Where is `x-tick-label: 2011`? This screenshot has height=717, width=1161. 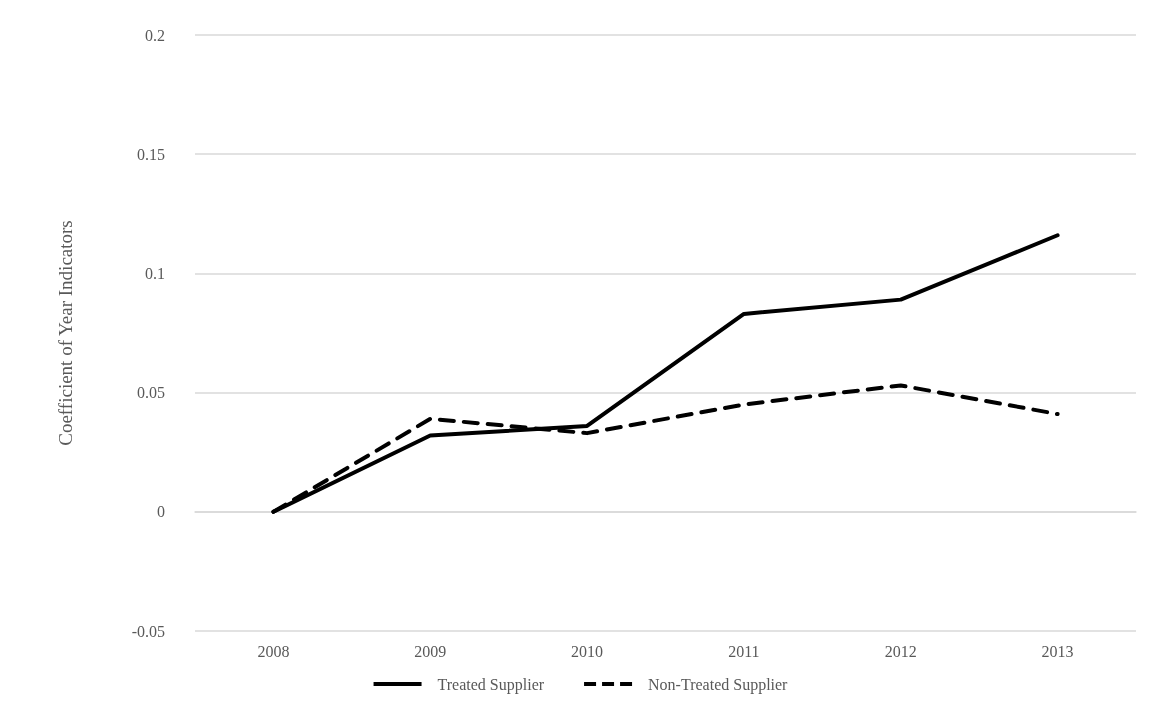 x-tick-label: 2011 is located at coordinates (744, 651).